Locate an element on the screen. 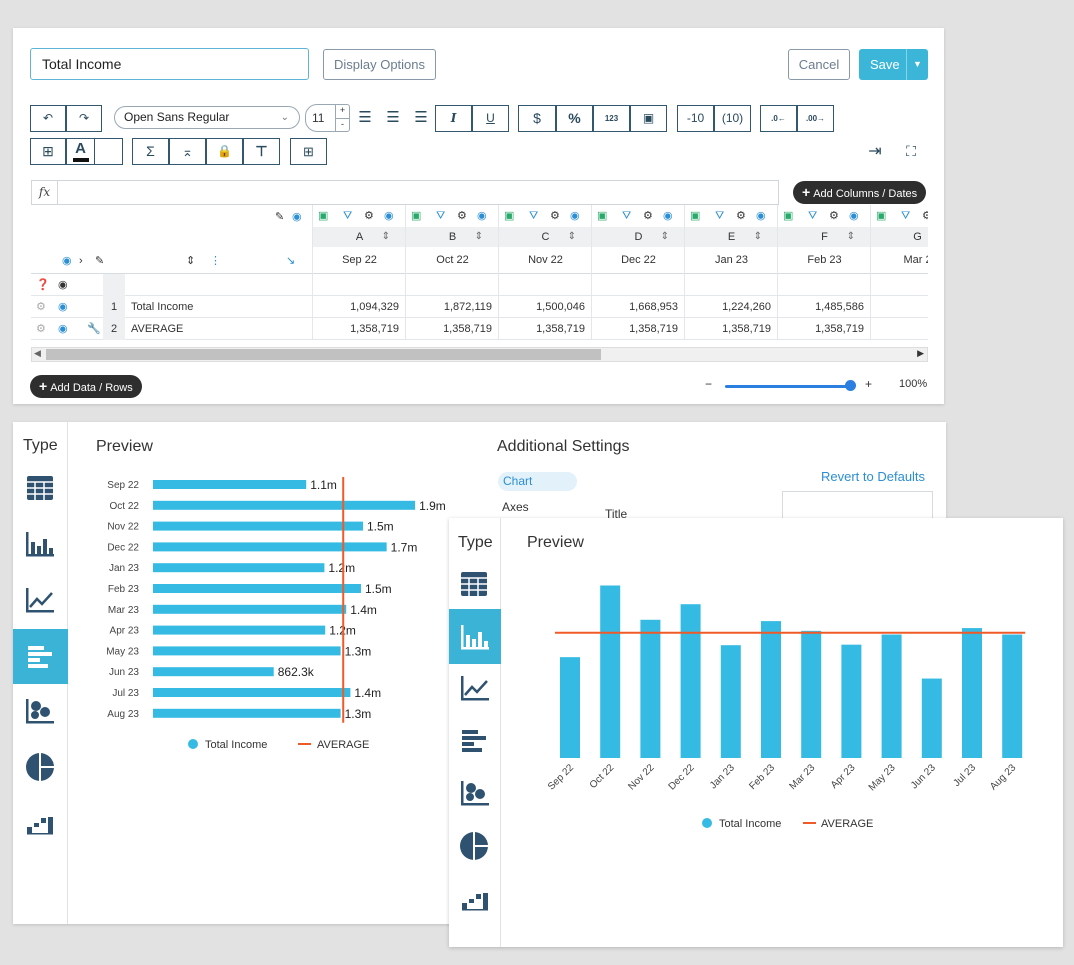 Image resolution: width=1074 pixels, height=965 pixels. grid-column: ▣ ⛛ ⚙ ◉ A ⇕ Sep 22 1,094,329 1,358,719 is located at coordinates (359, 272).